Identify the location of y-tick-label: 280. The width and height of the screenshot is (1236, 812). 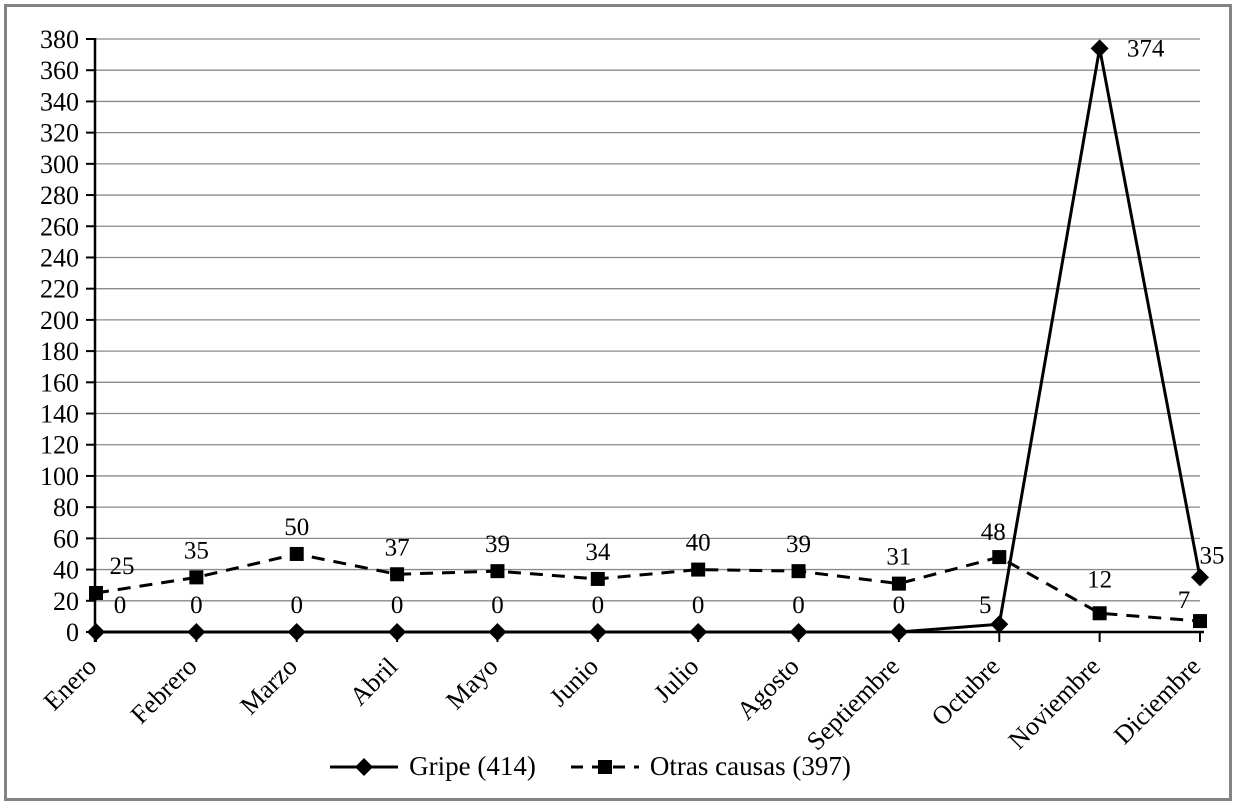
(59, 195).